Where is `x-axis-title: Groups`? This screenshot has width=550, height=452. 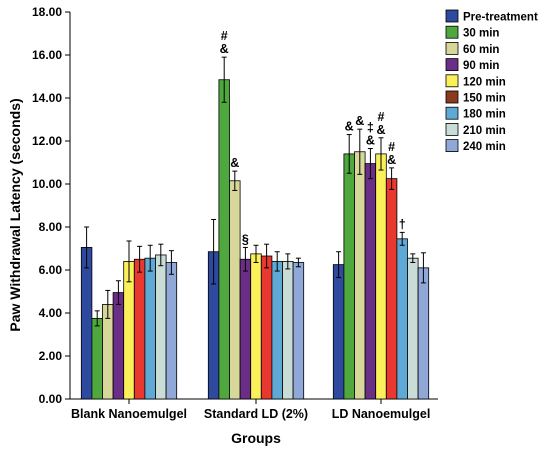
x-axis-title: Groups is located at coordinates (256, 438).